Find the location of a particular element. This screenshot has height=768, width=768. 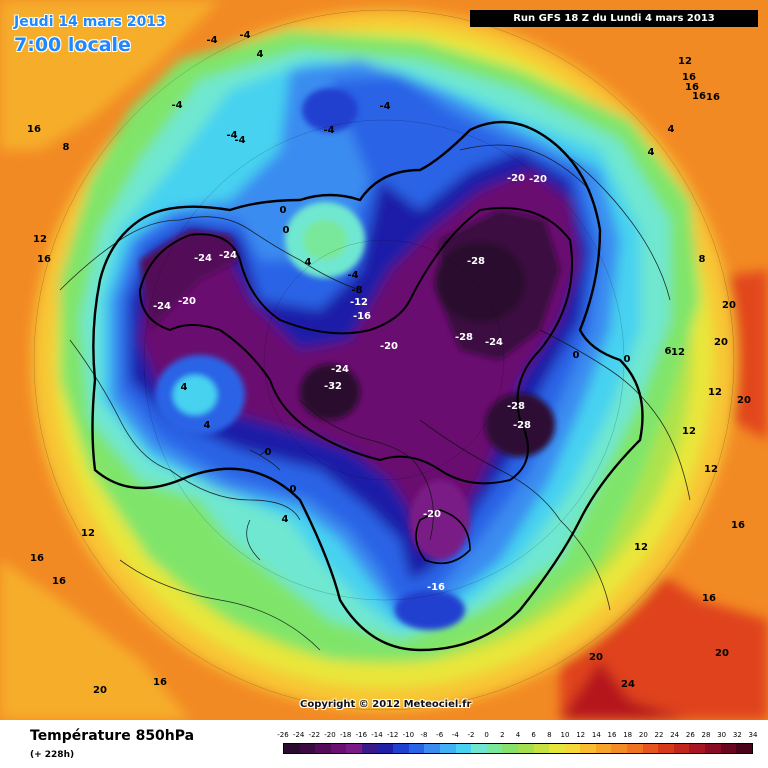

scale-tick-label: 18 is located at coordinates (628, 735).